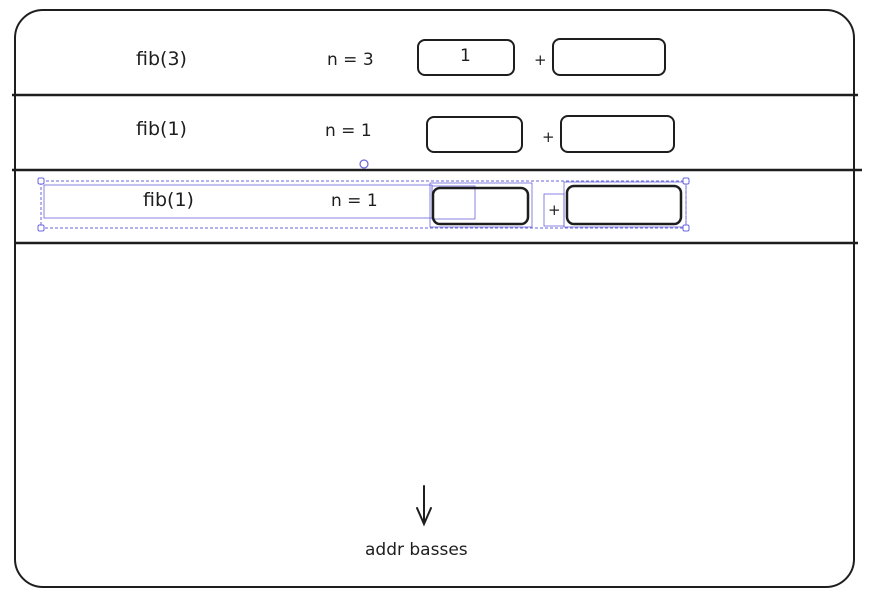 This screenshot has height=596, width=874. I want to click on frame-1-left-box, so click(466, 57).